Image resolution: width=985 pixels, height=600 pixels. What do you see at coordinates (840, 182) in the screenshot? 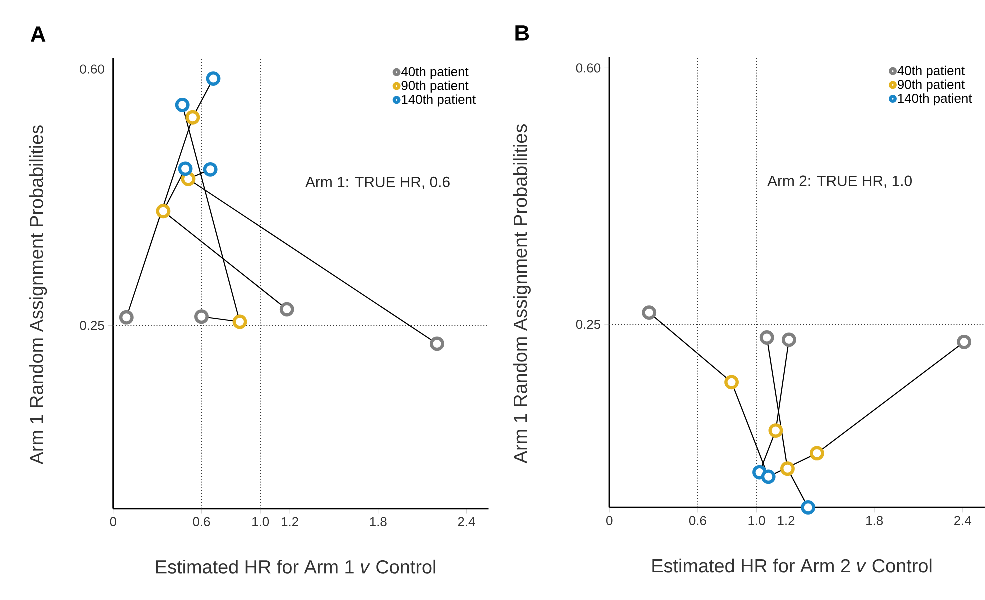
I see `annotation: Arm 2: TRUE HR, 1.0` at bounding box center [840, 182].